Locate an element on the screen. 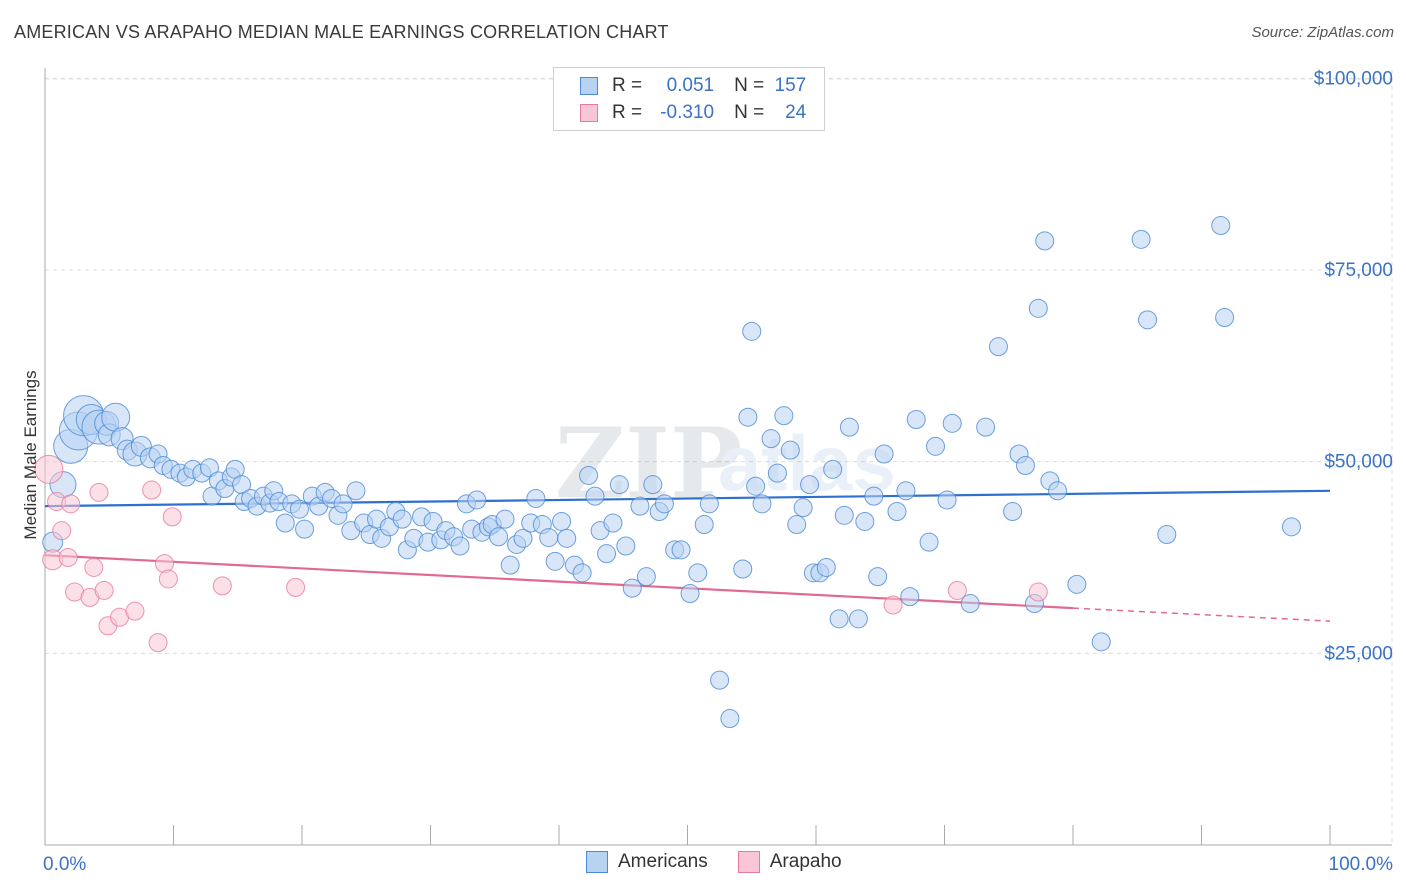  trend-line-arapaho-extrapolated is located at coordinates (1201, 614).